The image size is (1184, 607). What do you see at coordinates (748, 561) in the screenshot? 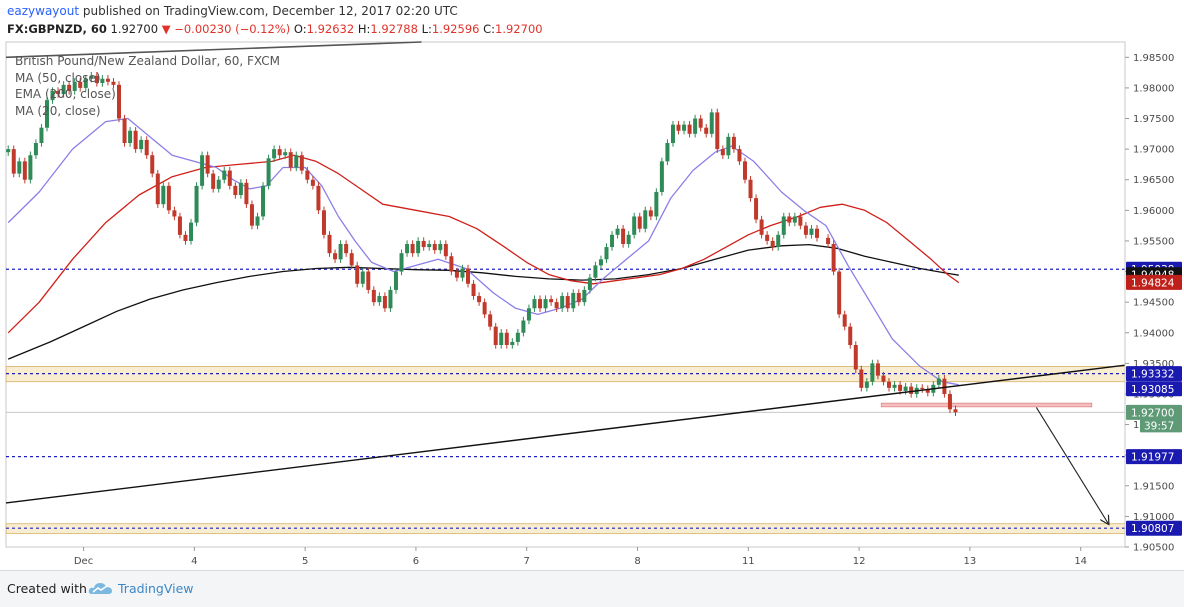
I see `x-tick-label-6: 11` at bounding box center [748, 561].